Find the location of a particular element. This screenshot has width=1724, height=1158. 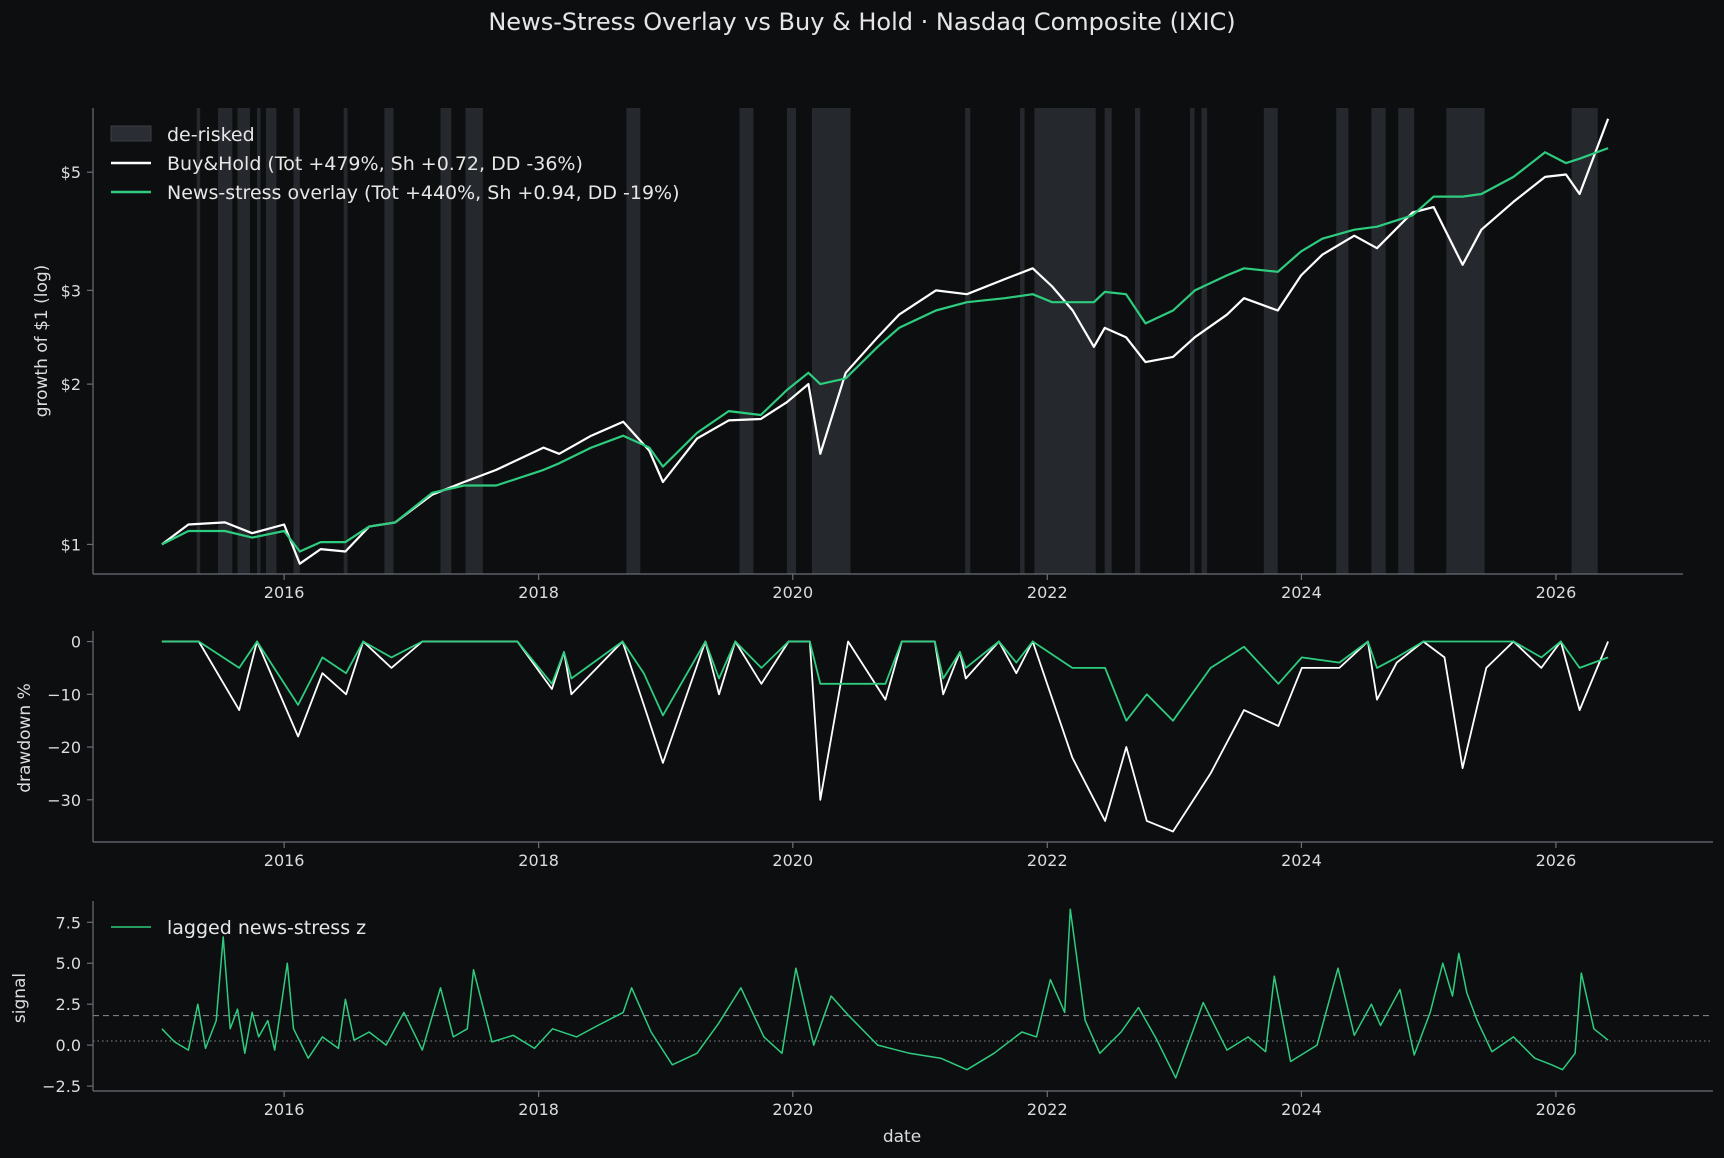

y-tick-label: 0.0 is located at coordinates (68, 1045).